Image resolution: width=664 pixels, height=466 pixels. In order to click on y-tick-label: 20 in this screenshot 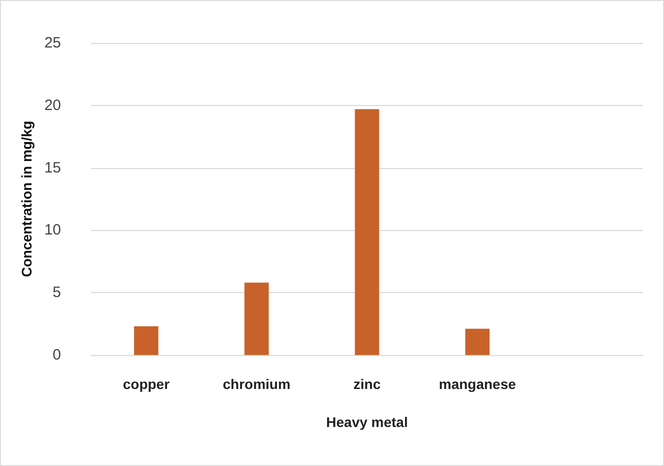, I will do `click(52, 105)`.